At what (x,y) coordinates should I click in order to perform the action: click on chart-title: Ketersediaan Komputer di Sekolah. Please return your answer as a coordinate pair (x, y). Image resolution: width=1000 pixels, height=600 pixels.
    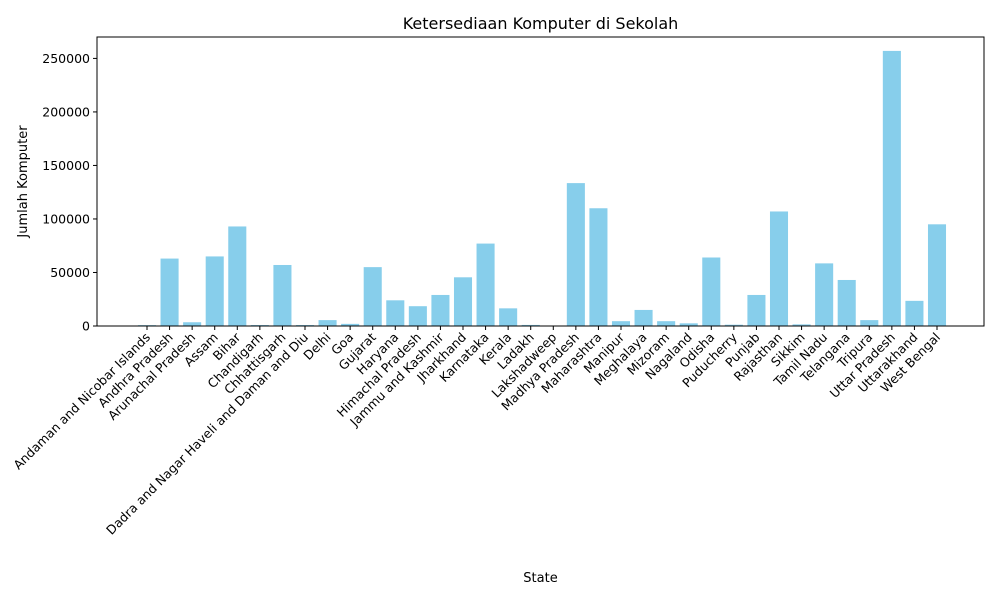
    Looking at the image, I should click on (541, 23).